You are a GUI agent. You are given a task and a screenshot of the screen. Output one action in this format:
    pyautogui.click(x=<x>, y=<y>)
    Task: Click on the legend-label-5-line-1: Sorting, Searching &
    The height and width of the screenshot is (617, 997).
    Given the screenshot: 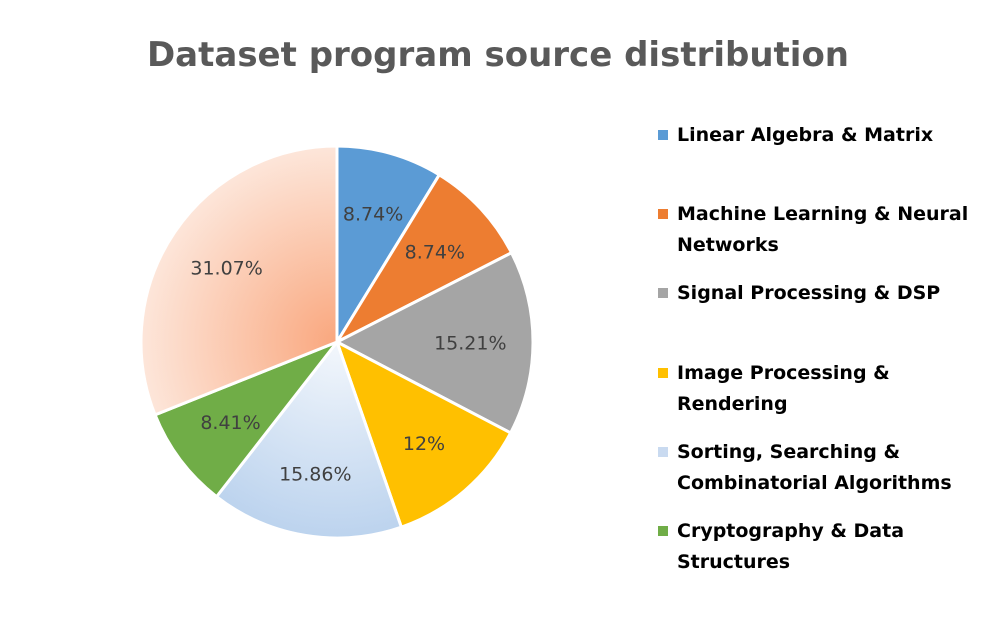 What is the action you would take?
    pyautogui.click(x=788, y=452)
    